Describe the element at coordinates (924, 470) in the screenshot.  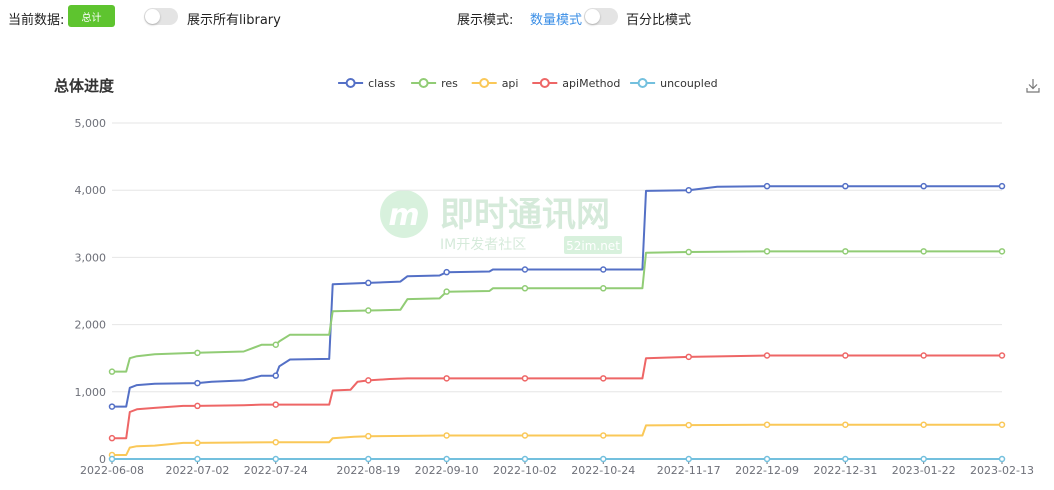
I see `x-tick-label: 2023-01-22` at that location.